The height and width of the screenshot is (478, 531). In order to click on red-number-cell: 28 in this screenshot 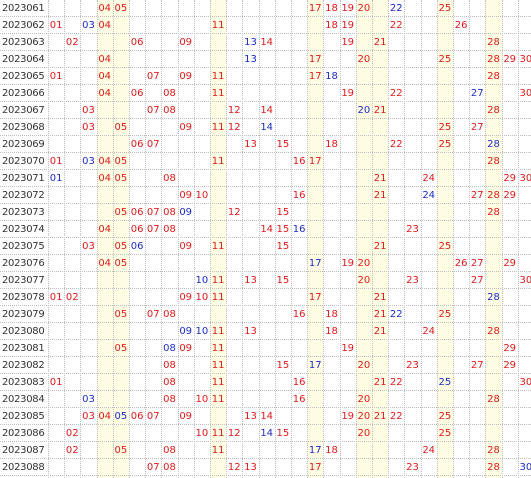, I will do `click(493, 212)`.